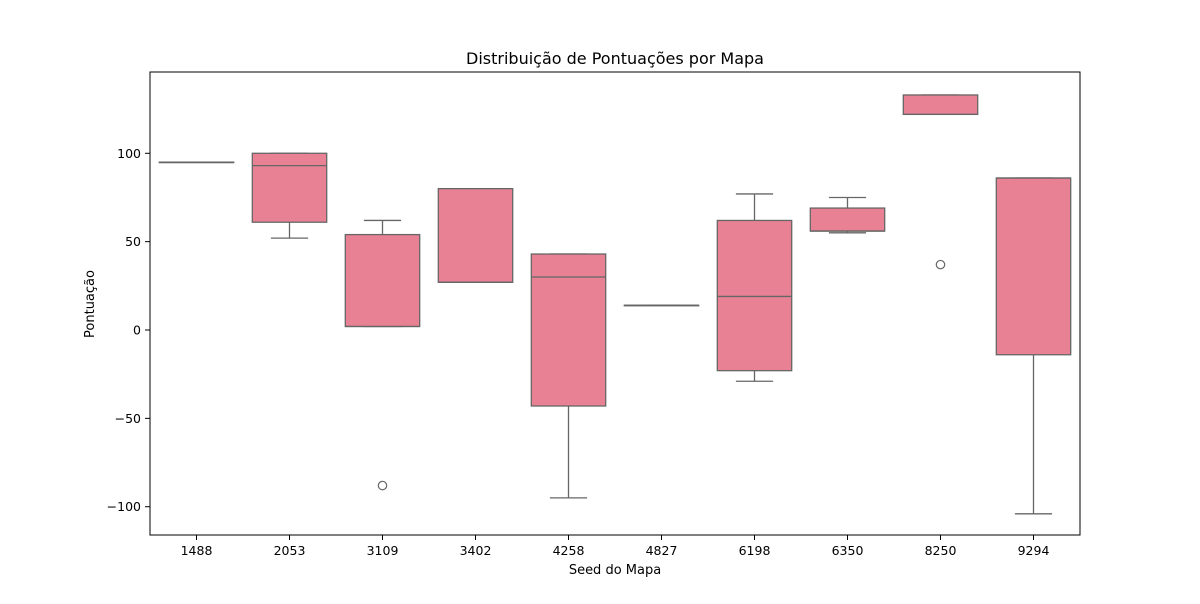  What do you see at coordinates (662, 550) in the screenshot?
I see `x-tick-label: 4827` at bounding box center [662, 550].